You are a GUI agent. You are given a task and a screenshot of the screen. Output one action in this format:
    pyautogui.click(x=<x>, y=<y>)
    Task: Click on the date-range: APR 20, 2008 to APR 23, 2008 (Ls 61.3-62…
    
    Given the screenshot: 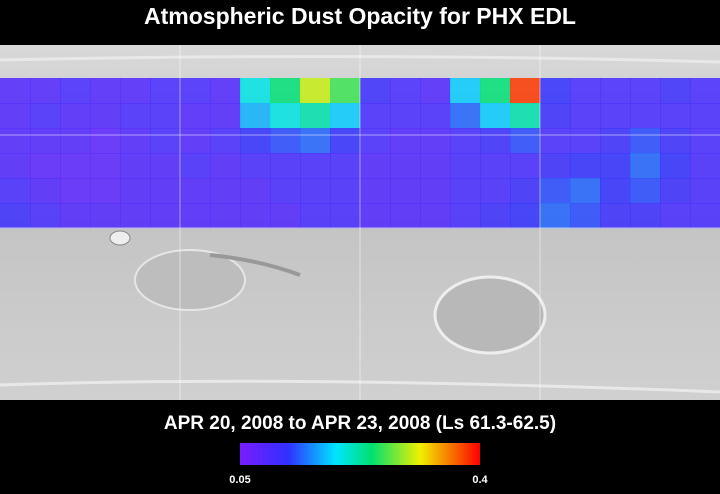 What is the action you would take?
    pyautogui.click(x=360, y=423)
    